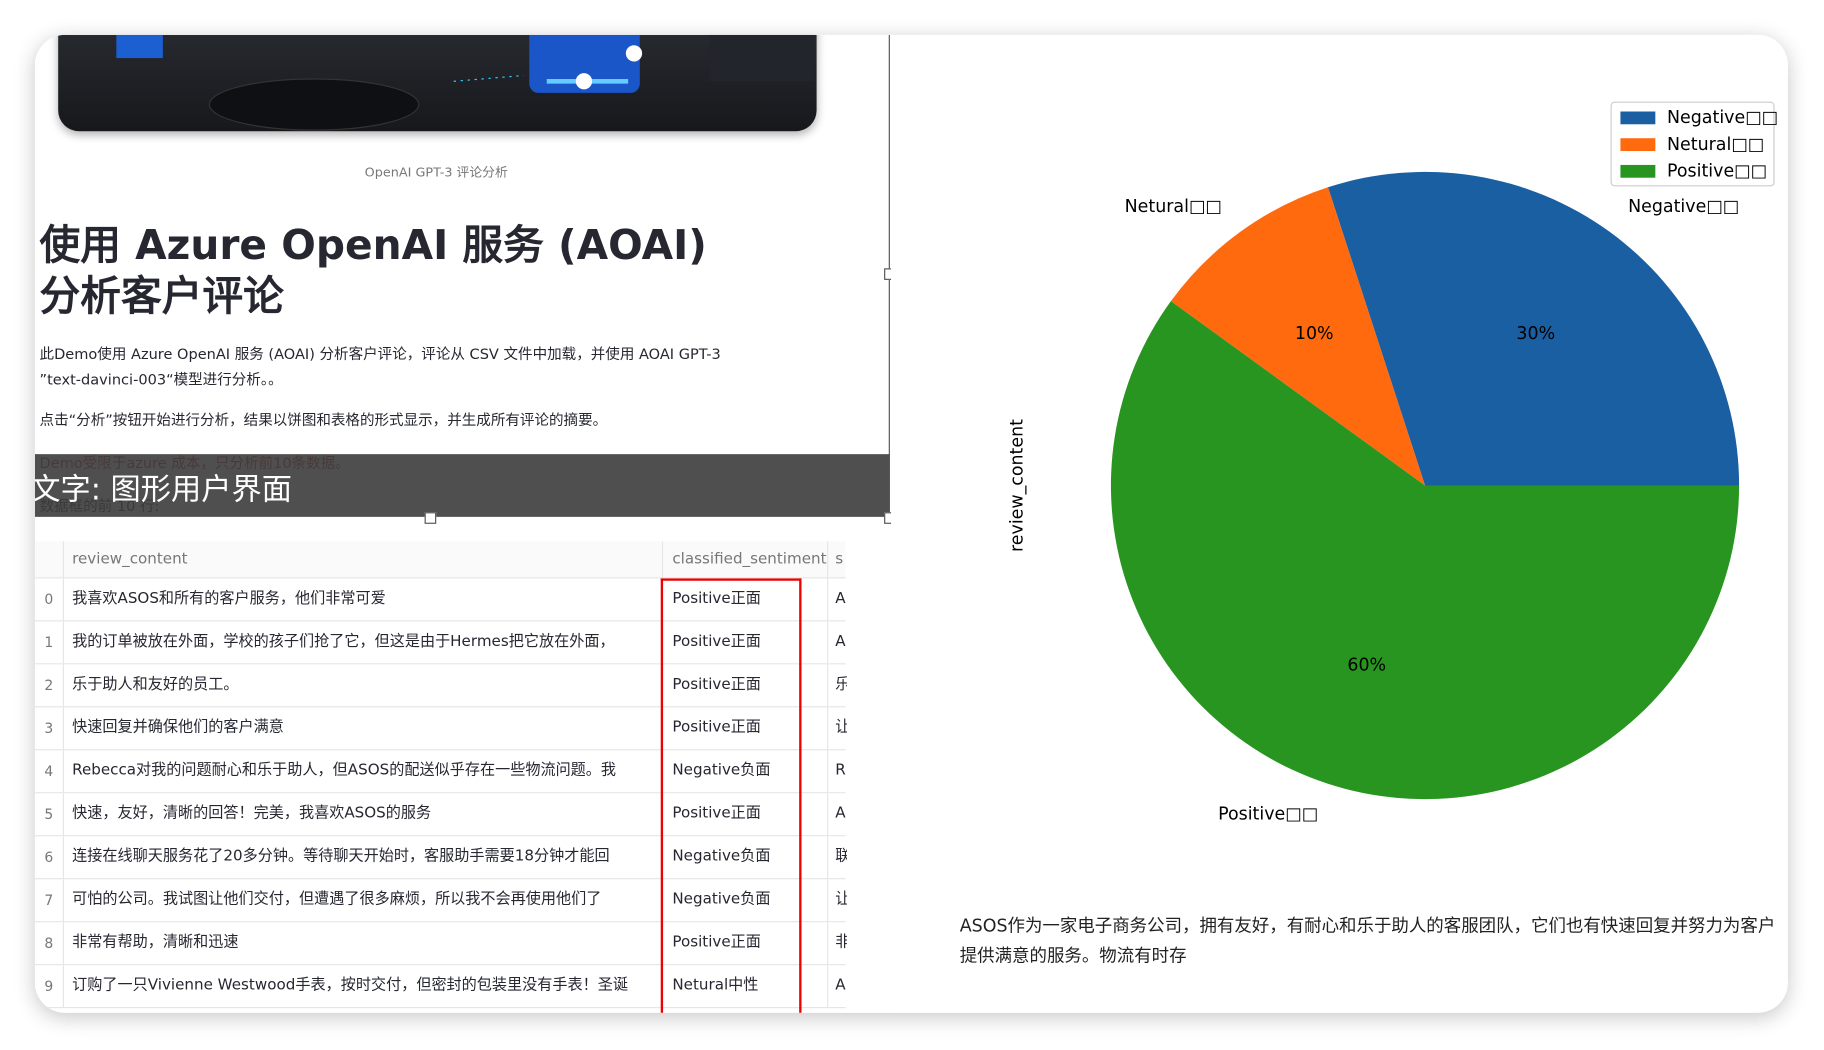  Describe the element at coordinates (373, 272) in the screenshot. I see `page-title: 使用 Azure OpenAI 服务 (AOAI) 分析客户评论` at that location.